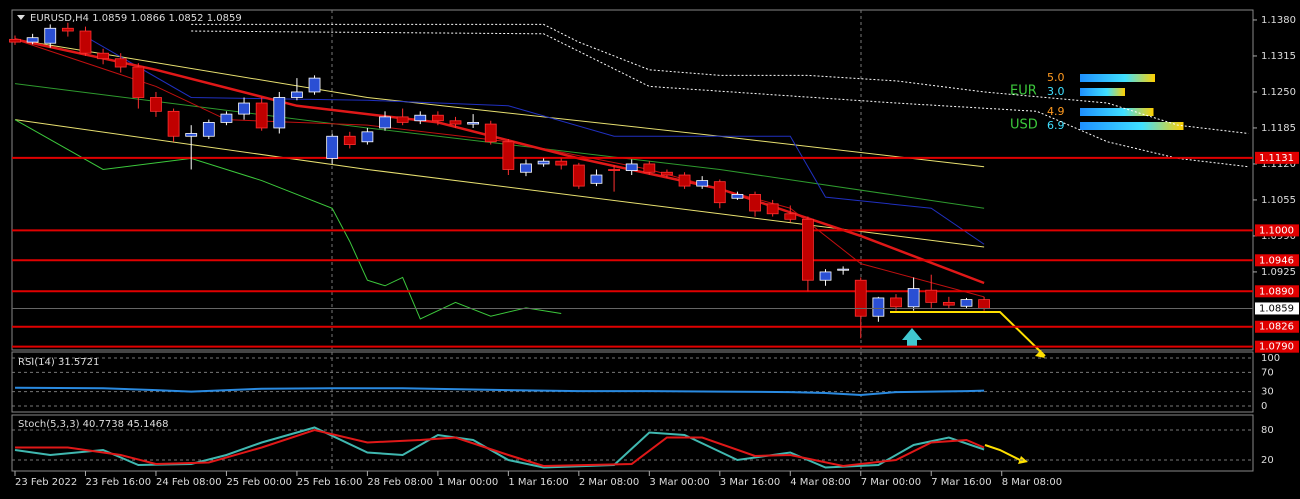  Describe the element at coordinates (136, 18) in the screenshot. I see `chart-title: EURUSD,H4 1.0859 1.0866 1.0852 1.0859` at that location.